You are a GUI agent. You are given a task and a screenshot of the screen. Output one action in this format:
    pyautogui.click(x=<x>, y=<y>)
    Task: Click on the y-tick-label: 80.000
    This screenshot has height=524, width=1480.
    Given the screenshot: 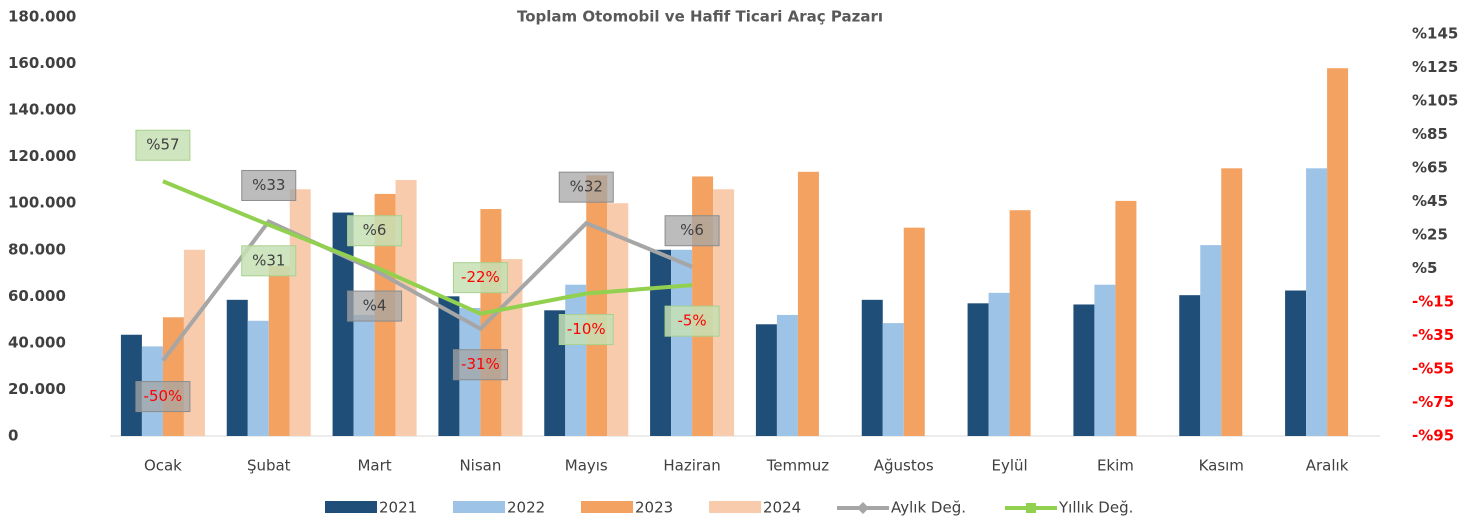 What is the action you would take?
    pyautogui.click(x=37, y=249)
    